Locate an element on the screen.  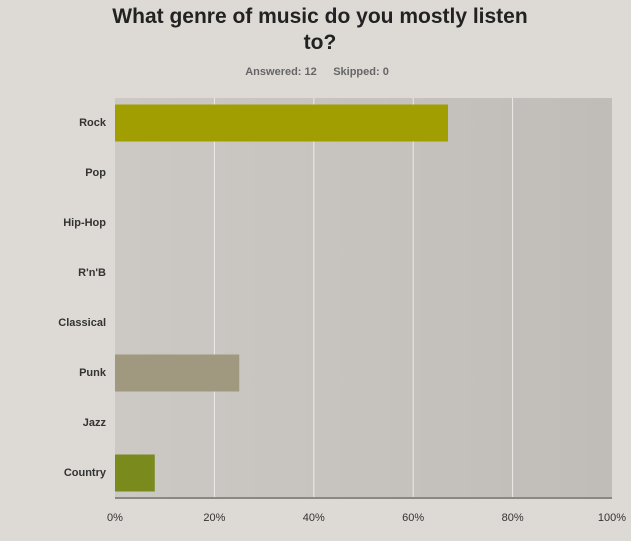
y-tick-label: Punk is located at coordinates (93, 373).